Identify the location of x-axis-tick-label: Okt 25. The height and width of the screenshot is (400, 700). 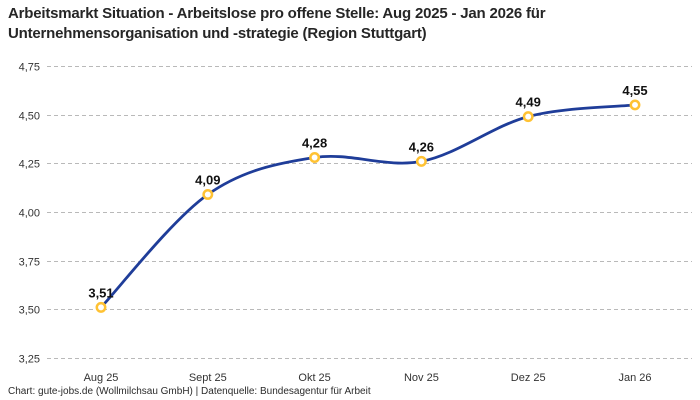
(314, 378).